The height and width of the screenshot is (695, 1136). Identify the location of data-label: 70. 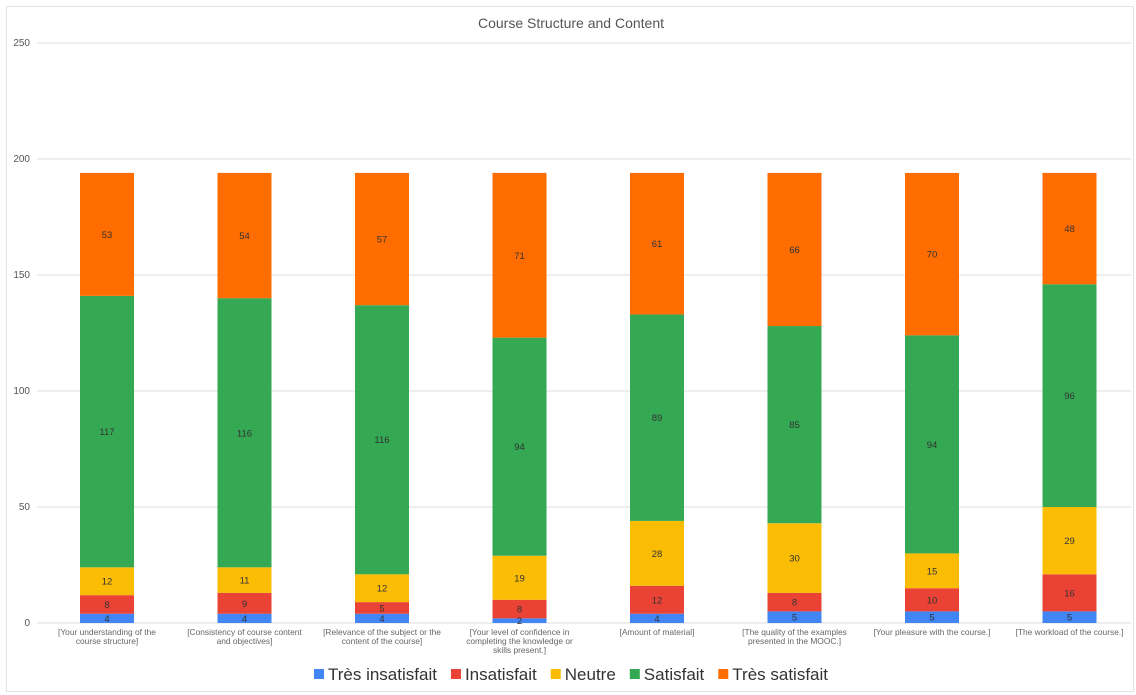
(932, 255).